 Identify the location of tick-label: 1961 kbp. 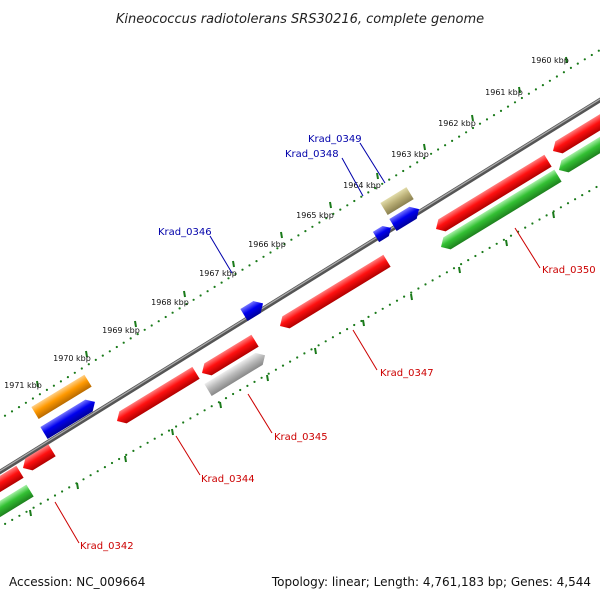
(504, 92).